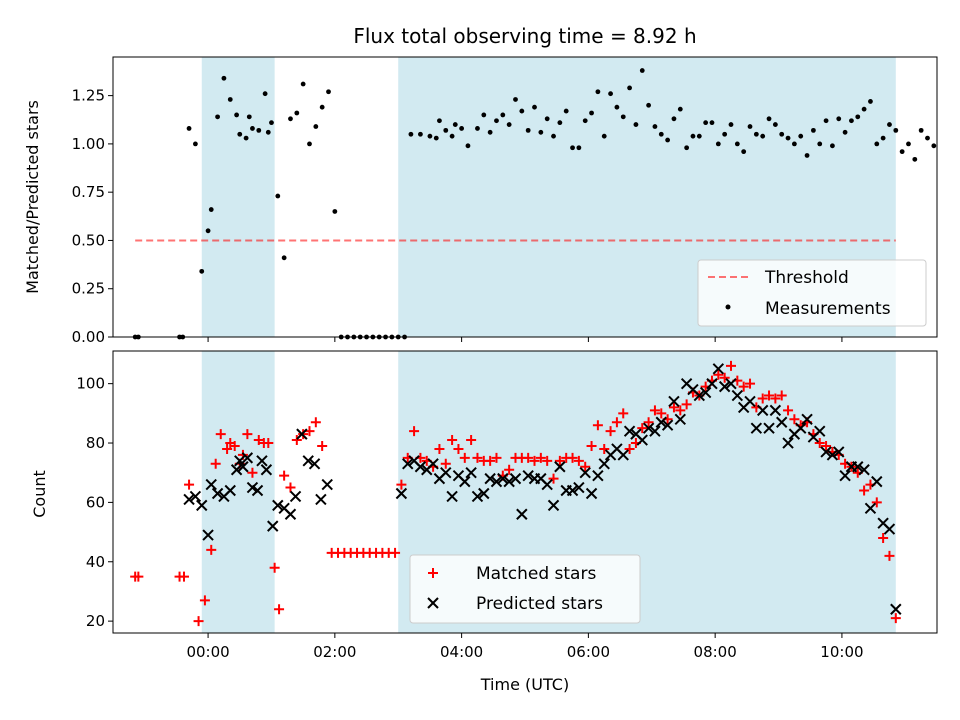 This screenshot has width=960, height=720. I want to click on bottom-x-tick-label-3: 06:00, so click(588, 652).